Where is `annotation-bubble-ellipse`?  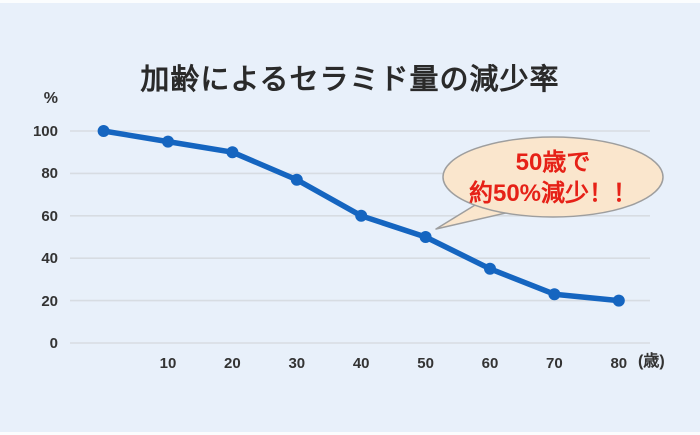
annotation-bubble-ellipse is located at coordinates (553, 177).